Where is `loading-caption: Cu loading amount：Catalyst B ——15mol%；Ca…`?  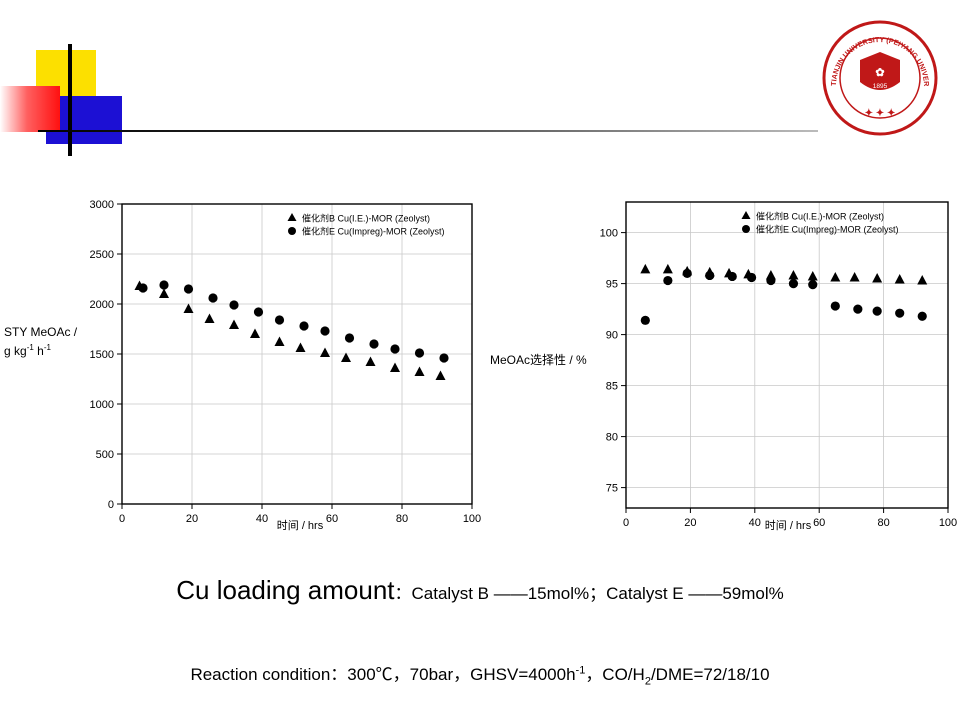
loading-caption: Cu loading amount：Catalyst B ——15mol%；Ca… is located at coordinates (480, 590).